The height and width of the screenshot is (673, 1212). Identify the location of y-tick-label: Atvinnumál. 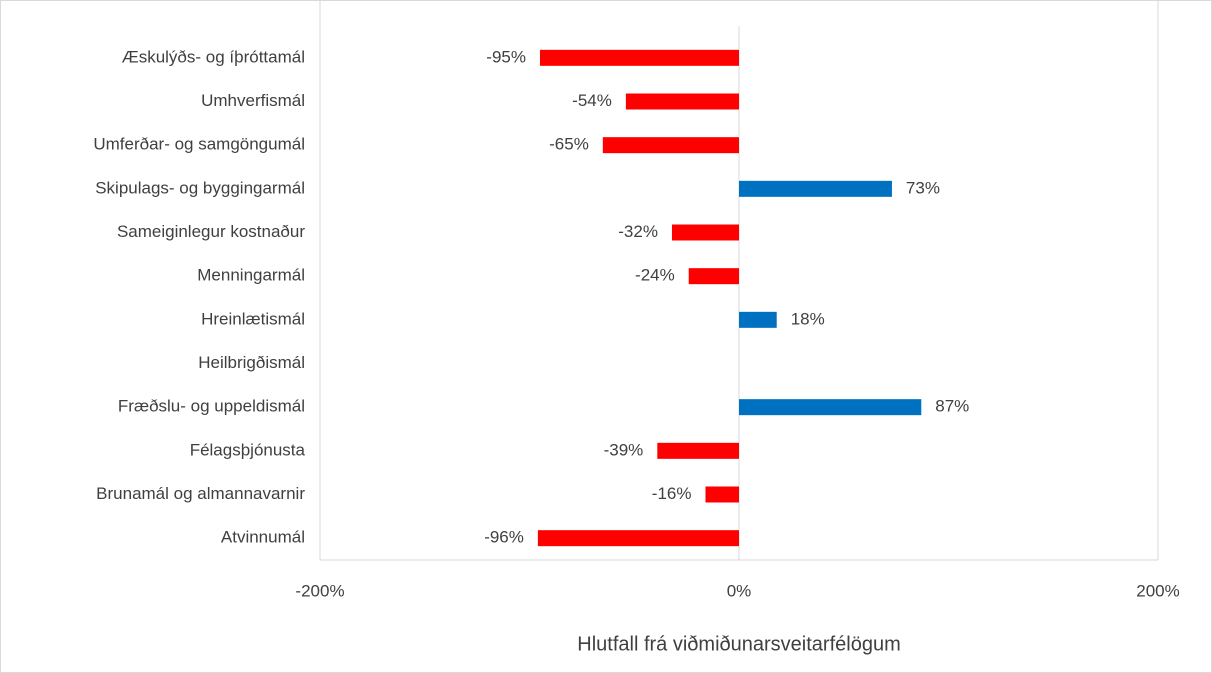
(263, 537).